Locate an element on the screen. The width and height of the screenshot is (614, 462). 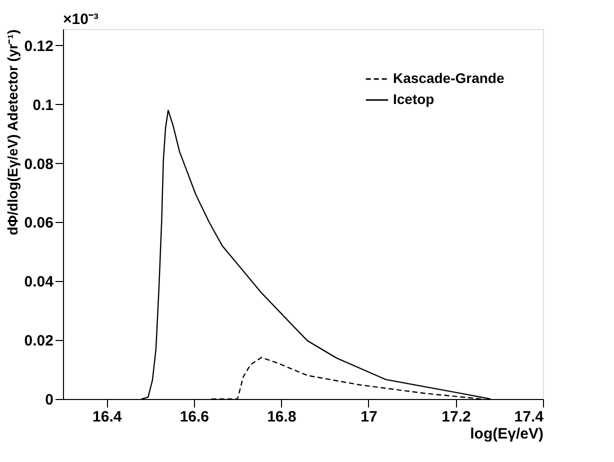
y-tick-label: 0.12 is located at coordinates (39, 46).